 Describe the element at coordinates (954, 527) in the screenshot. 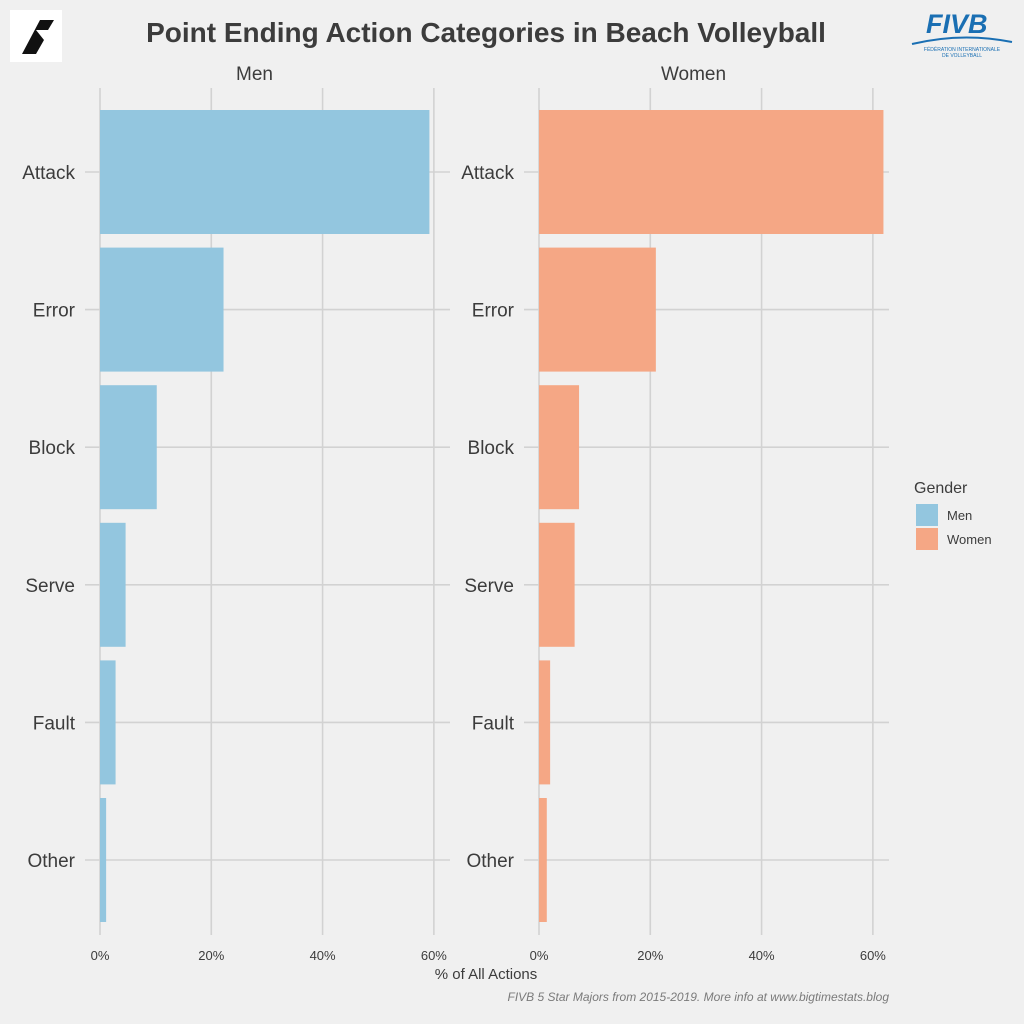

I see `legend-items: Men Women` at that location.